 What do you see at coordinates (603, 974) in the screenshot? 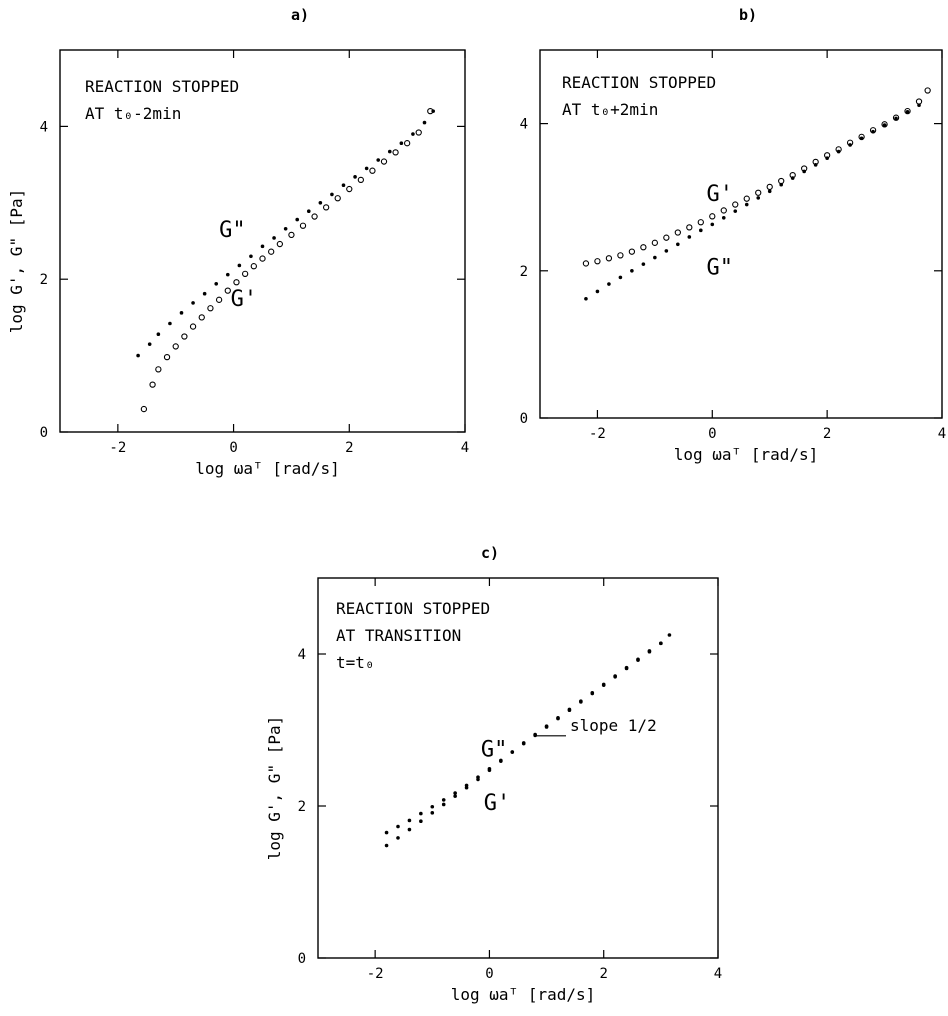
I see `x-tick-label-c-2: 2` at bounding box center [603, 974].